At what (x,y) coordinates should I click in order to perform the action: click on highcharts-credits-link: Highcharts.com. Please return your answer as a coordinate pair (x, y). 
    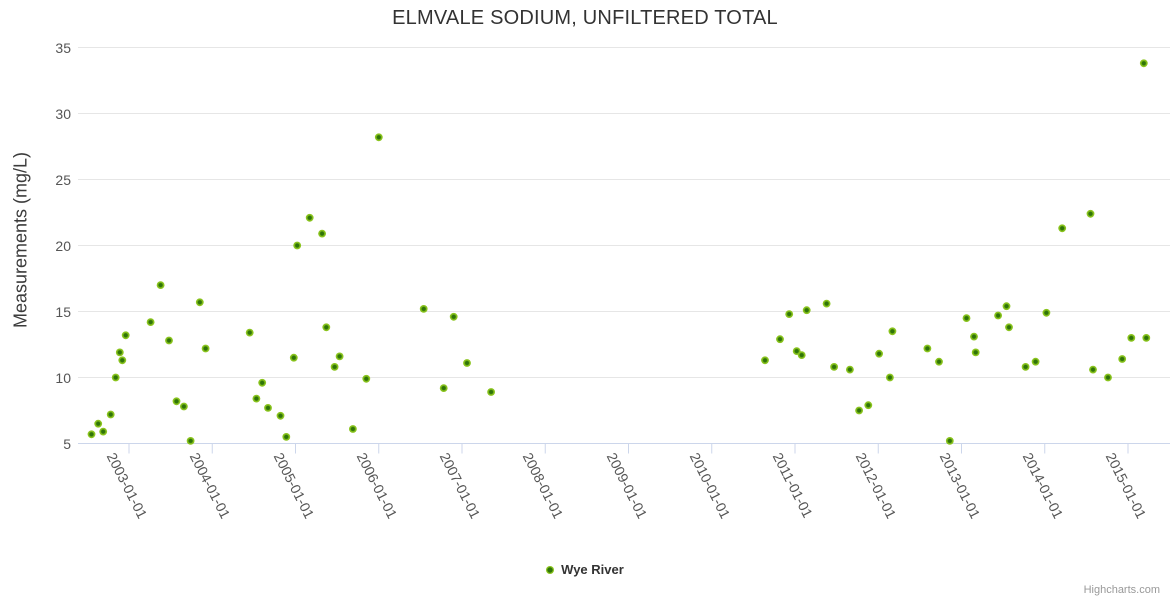
    Looking at the image, I should click on (1121, 590).